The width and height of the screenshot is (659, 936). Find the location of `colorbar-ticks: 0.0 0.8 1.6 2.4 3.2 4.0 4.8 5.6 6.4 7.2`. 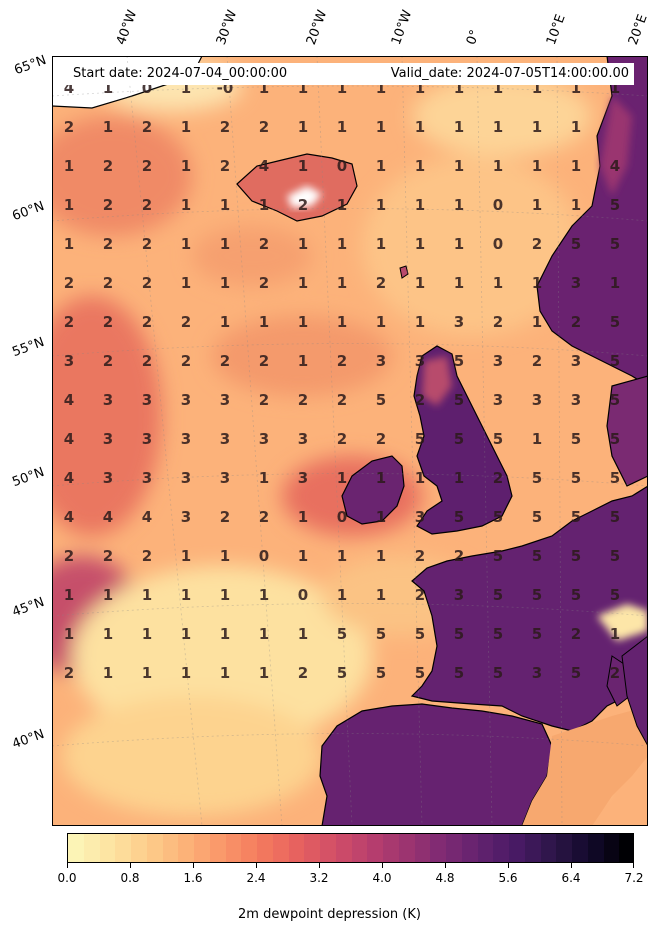

colorbar-ticks: 0.0 0.8 1.6 2.4 3.2 4.0 4.8 5.6 6.4 7.2 is located at coordinates (350, 878).